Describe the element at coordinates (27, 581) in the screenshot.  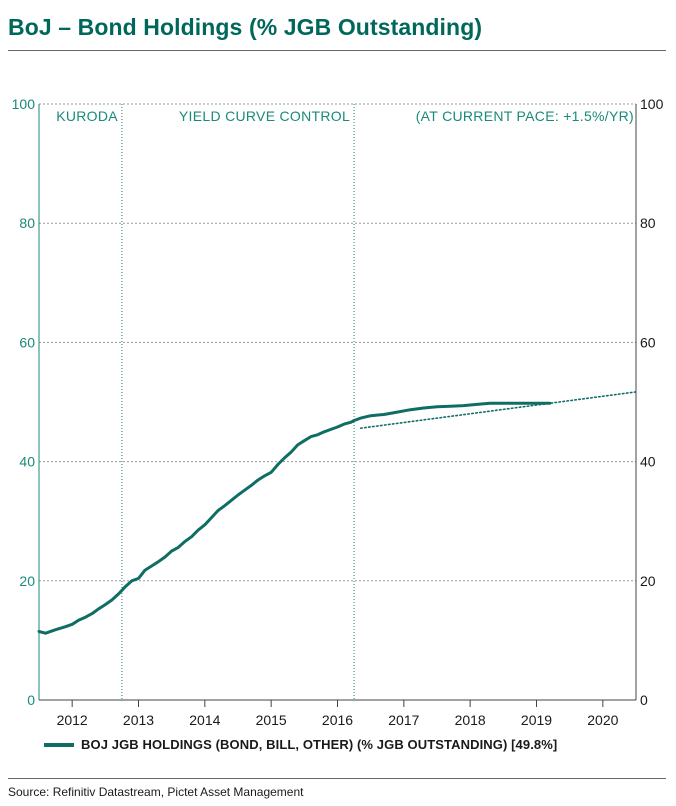
I see `y-tick-label-left: 20` at that location.